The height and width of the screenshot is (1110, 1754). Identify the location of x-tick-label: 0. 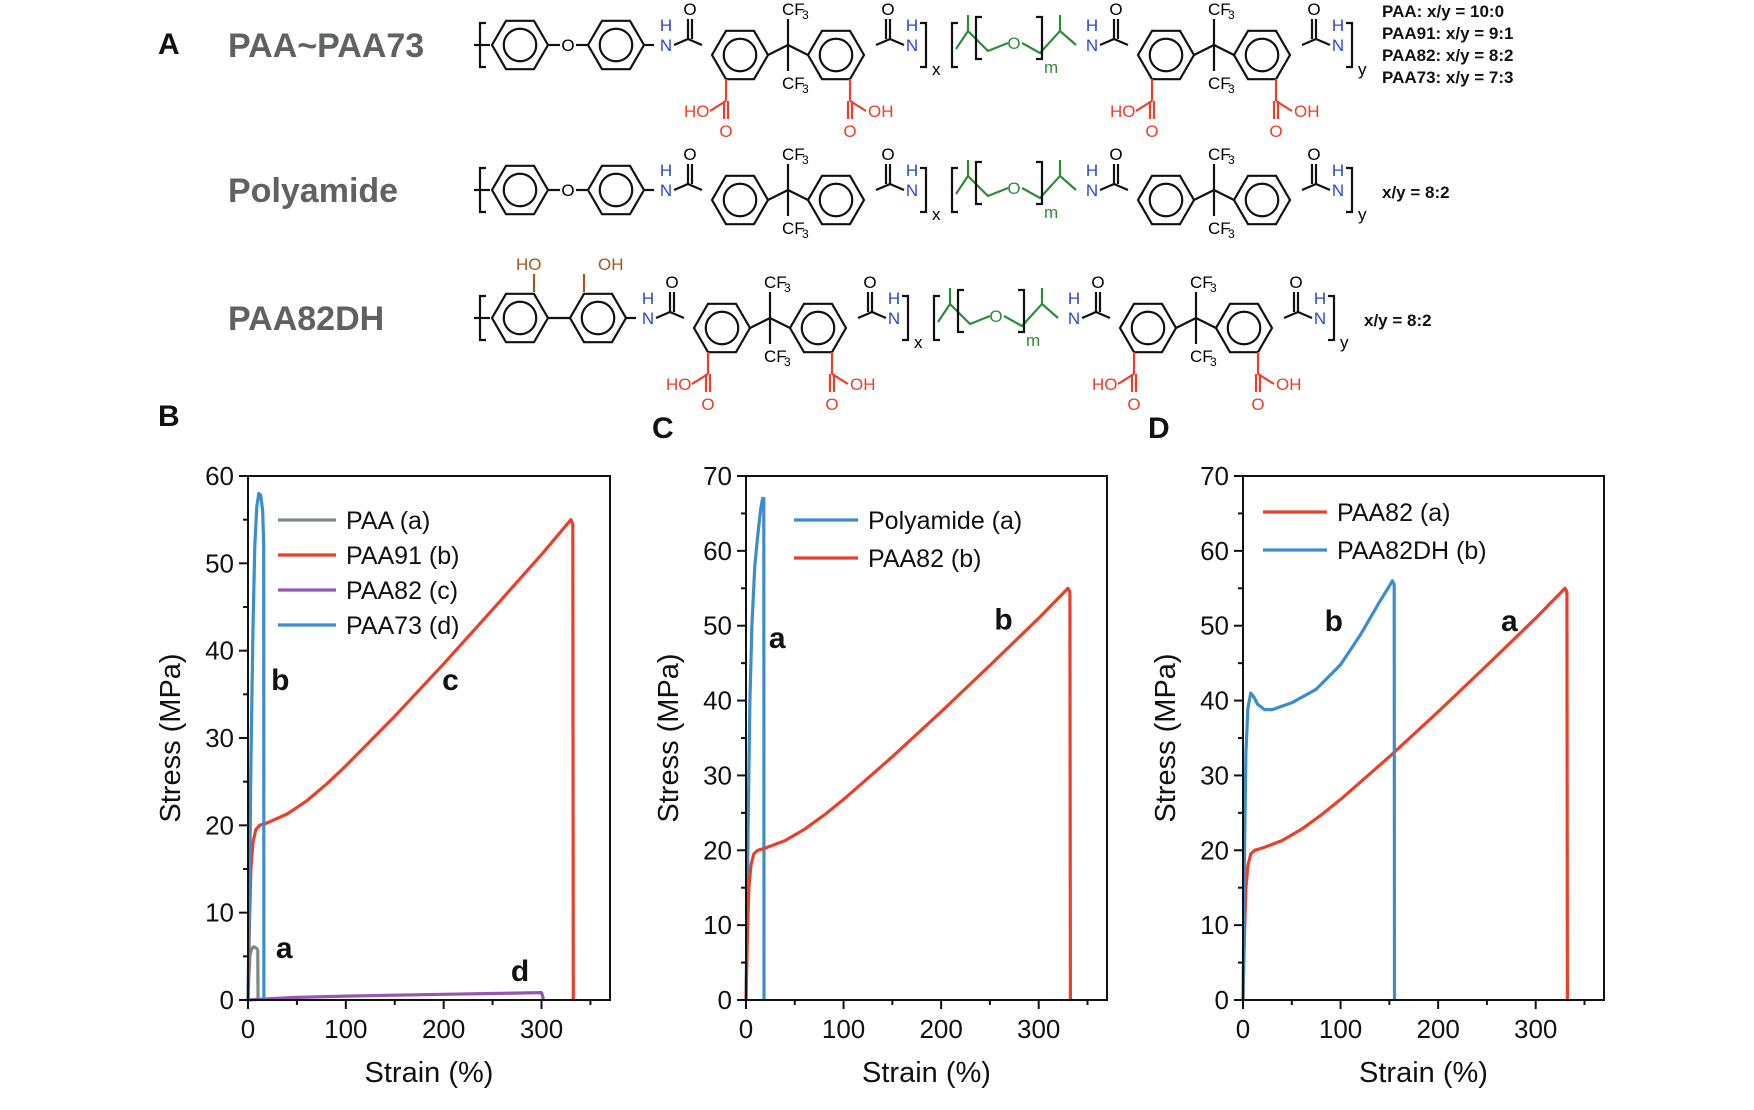
(1243, 1029).